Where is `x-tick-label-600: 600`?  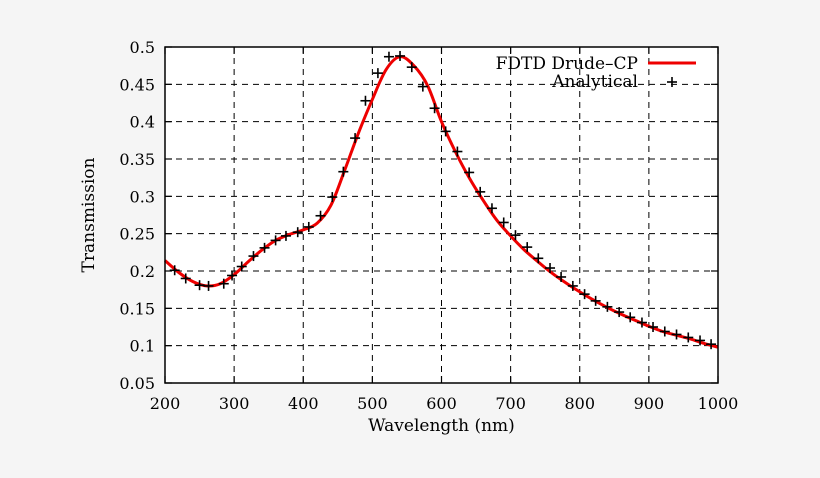
x-tick-label-600: 600 is located at coordinates (441, 403).